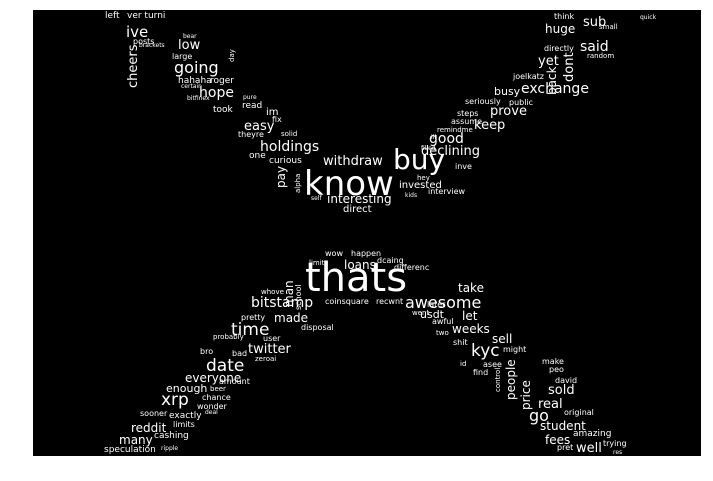  Describe the element at coordinates (250, 330) in the screenshot. I see `word: time` at that location.